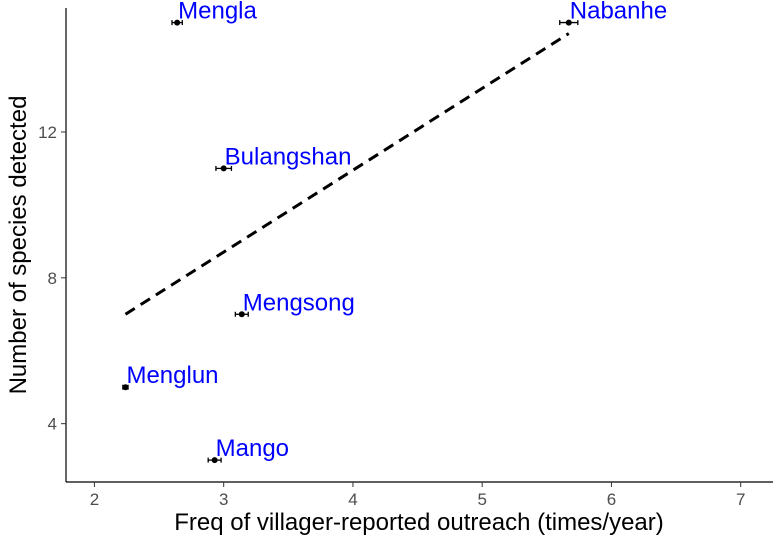  I want to click on data-point-group: Mengsong, so click(294, 303).